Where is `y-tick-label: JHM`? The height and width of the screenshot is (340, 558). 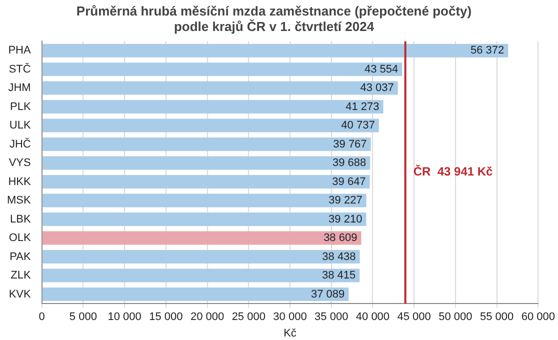
y-tick-label: JHM is located at coordinates (19, 88).